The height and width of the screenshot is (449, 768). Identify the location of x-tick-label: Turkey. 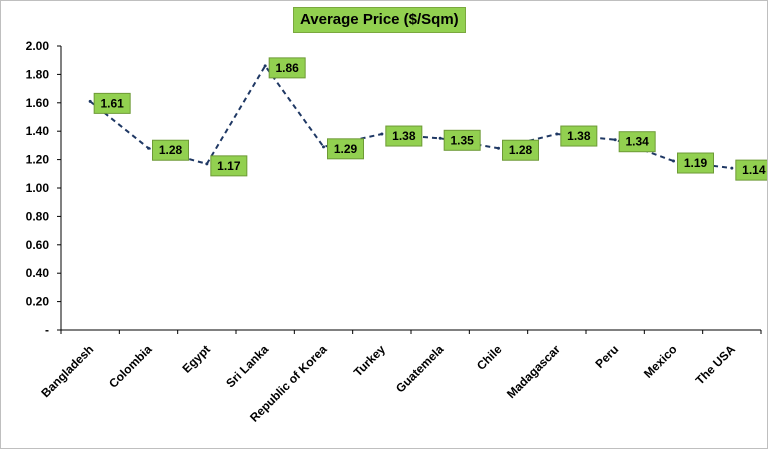
(369, 360).